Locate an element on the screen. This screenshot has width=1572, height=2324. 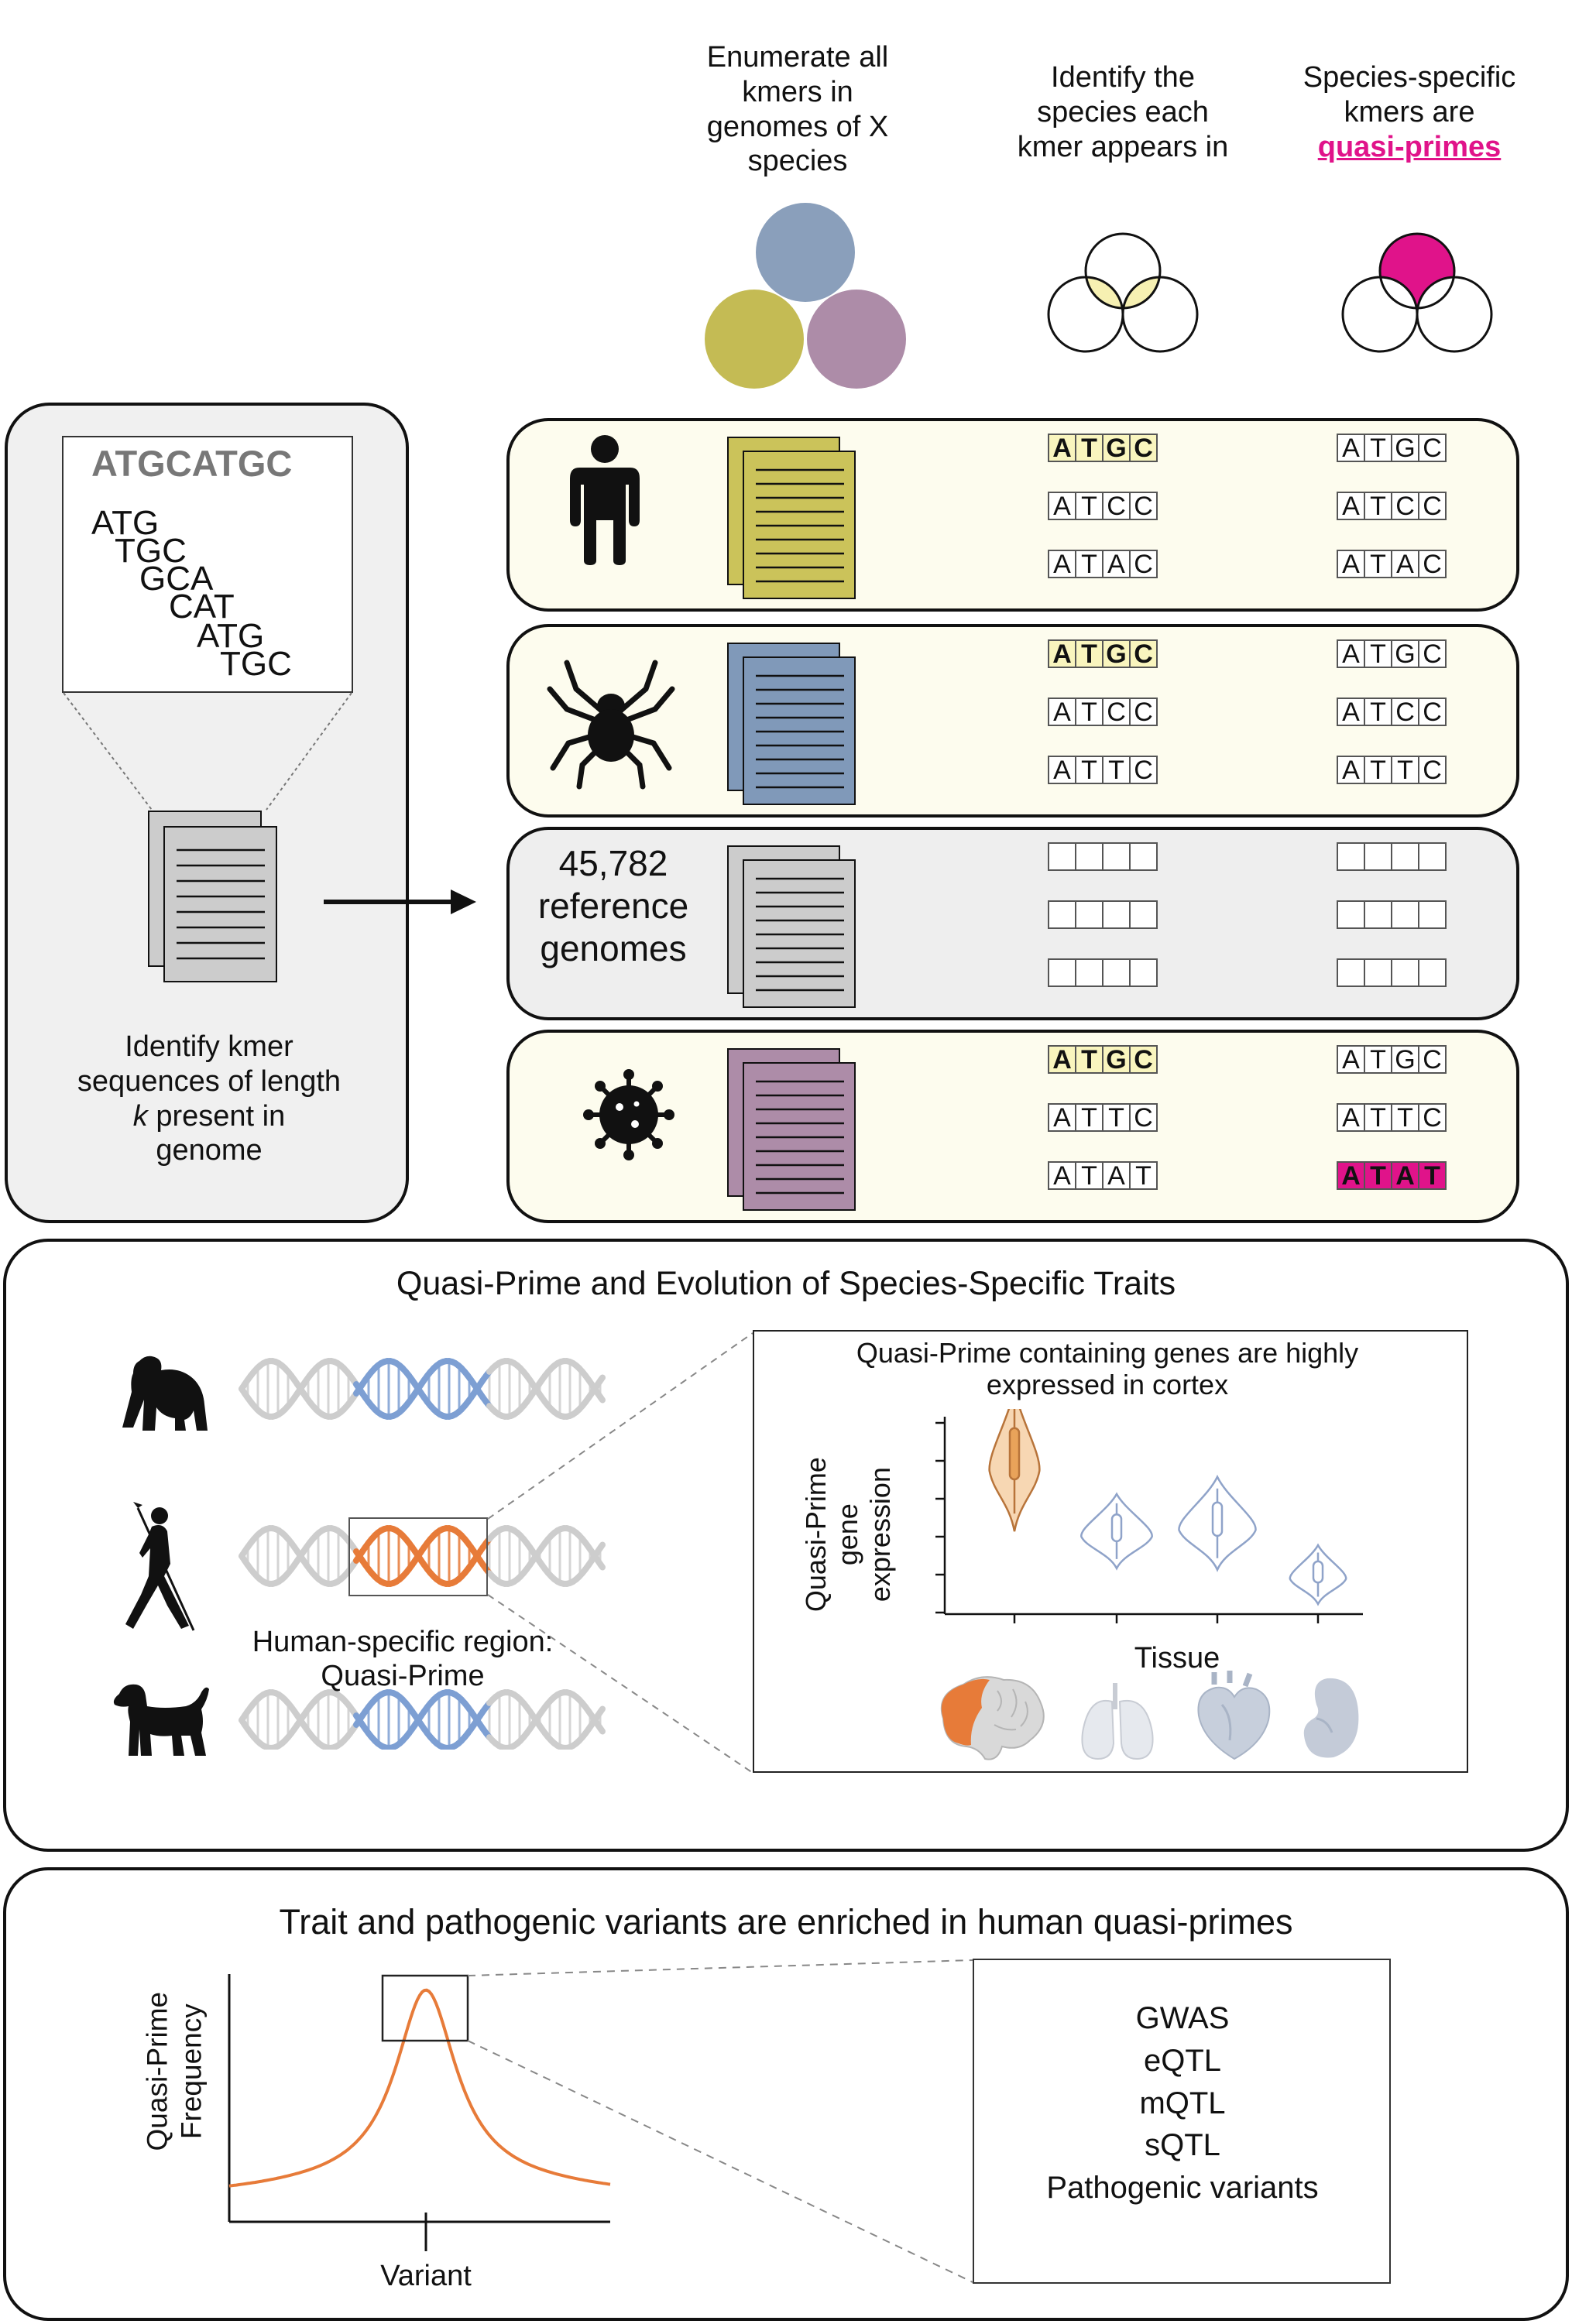
hominid-icon is located at coordinates (160, 1566).